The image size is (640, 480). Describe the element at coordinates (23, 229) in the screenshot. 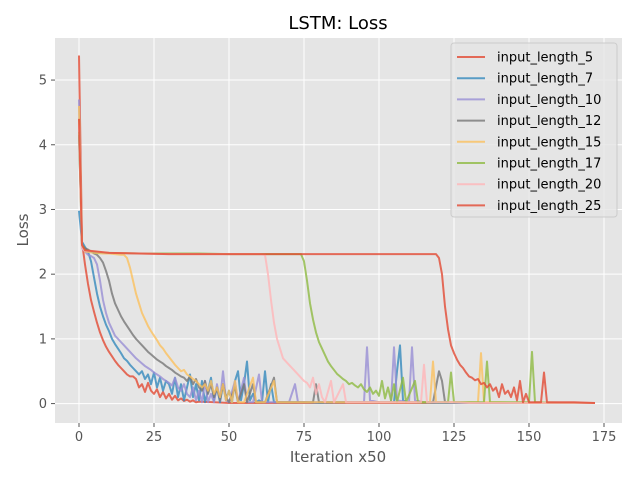

I see `y-axis-label: Loss` at that location.